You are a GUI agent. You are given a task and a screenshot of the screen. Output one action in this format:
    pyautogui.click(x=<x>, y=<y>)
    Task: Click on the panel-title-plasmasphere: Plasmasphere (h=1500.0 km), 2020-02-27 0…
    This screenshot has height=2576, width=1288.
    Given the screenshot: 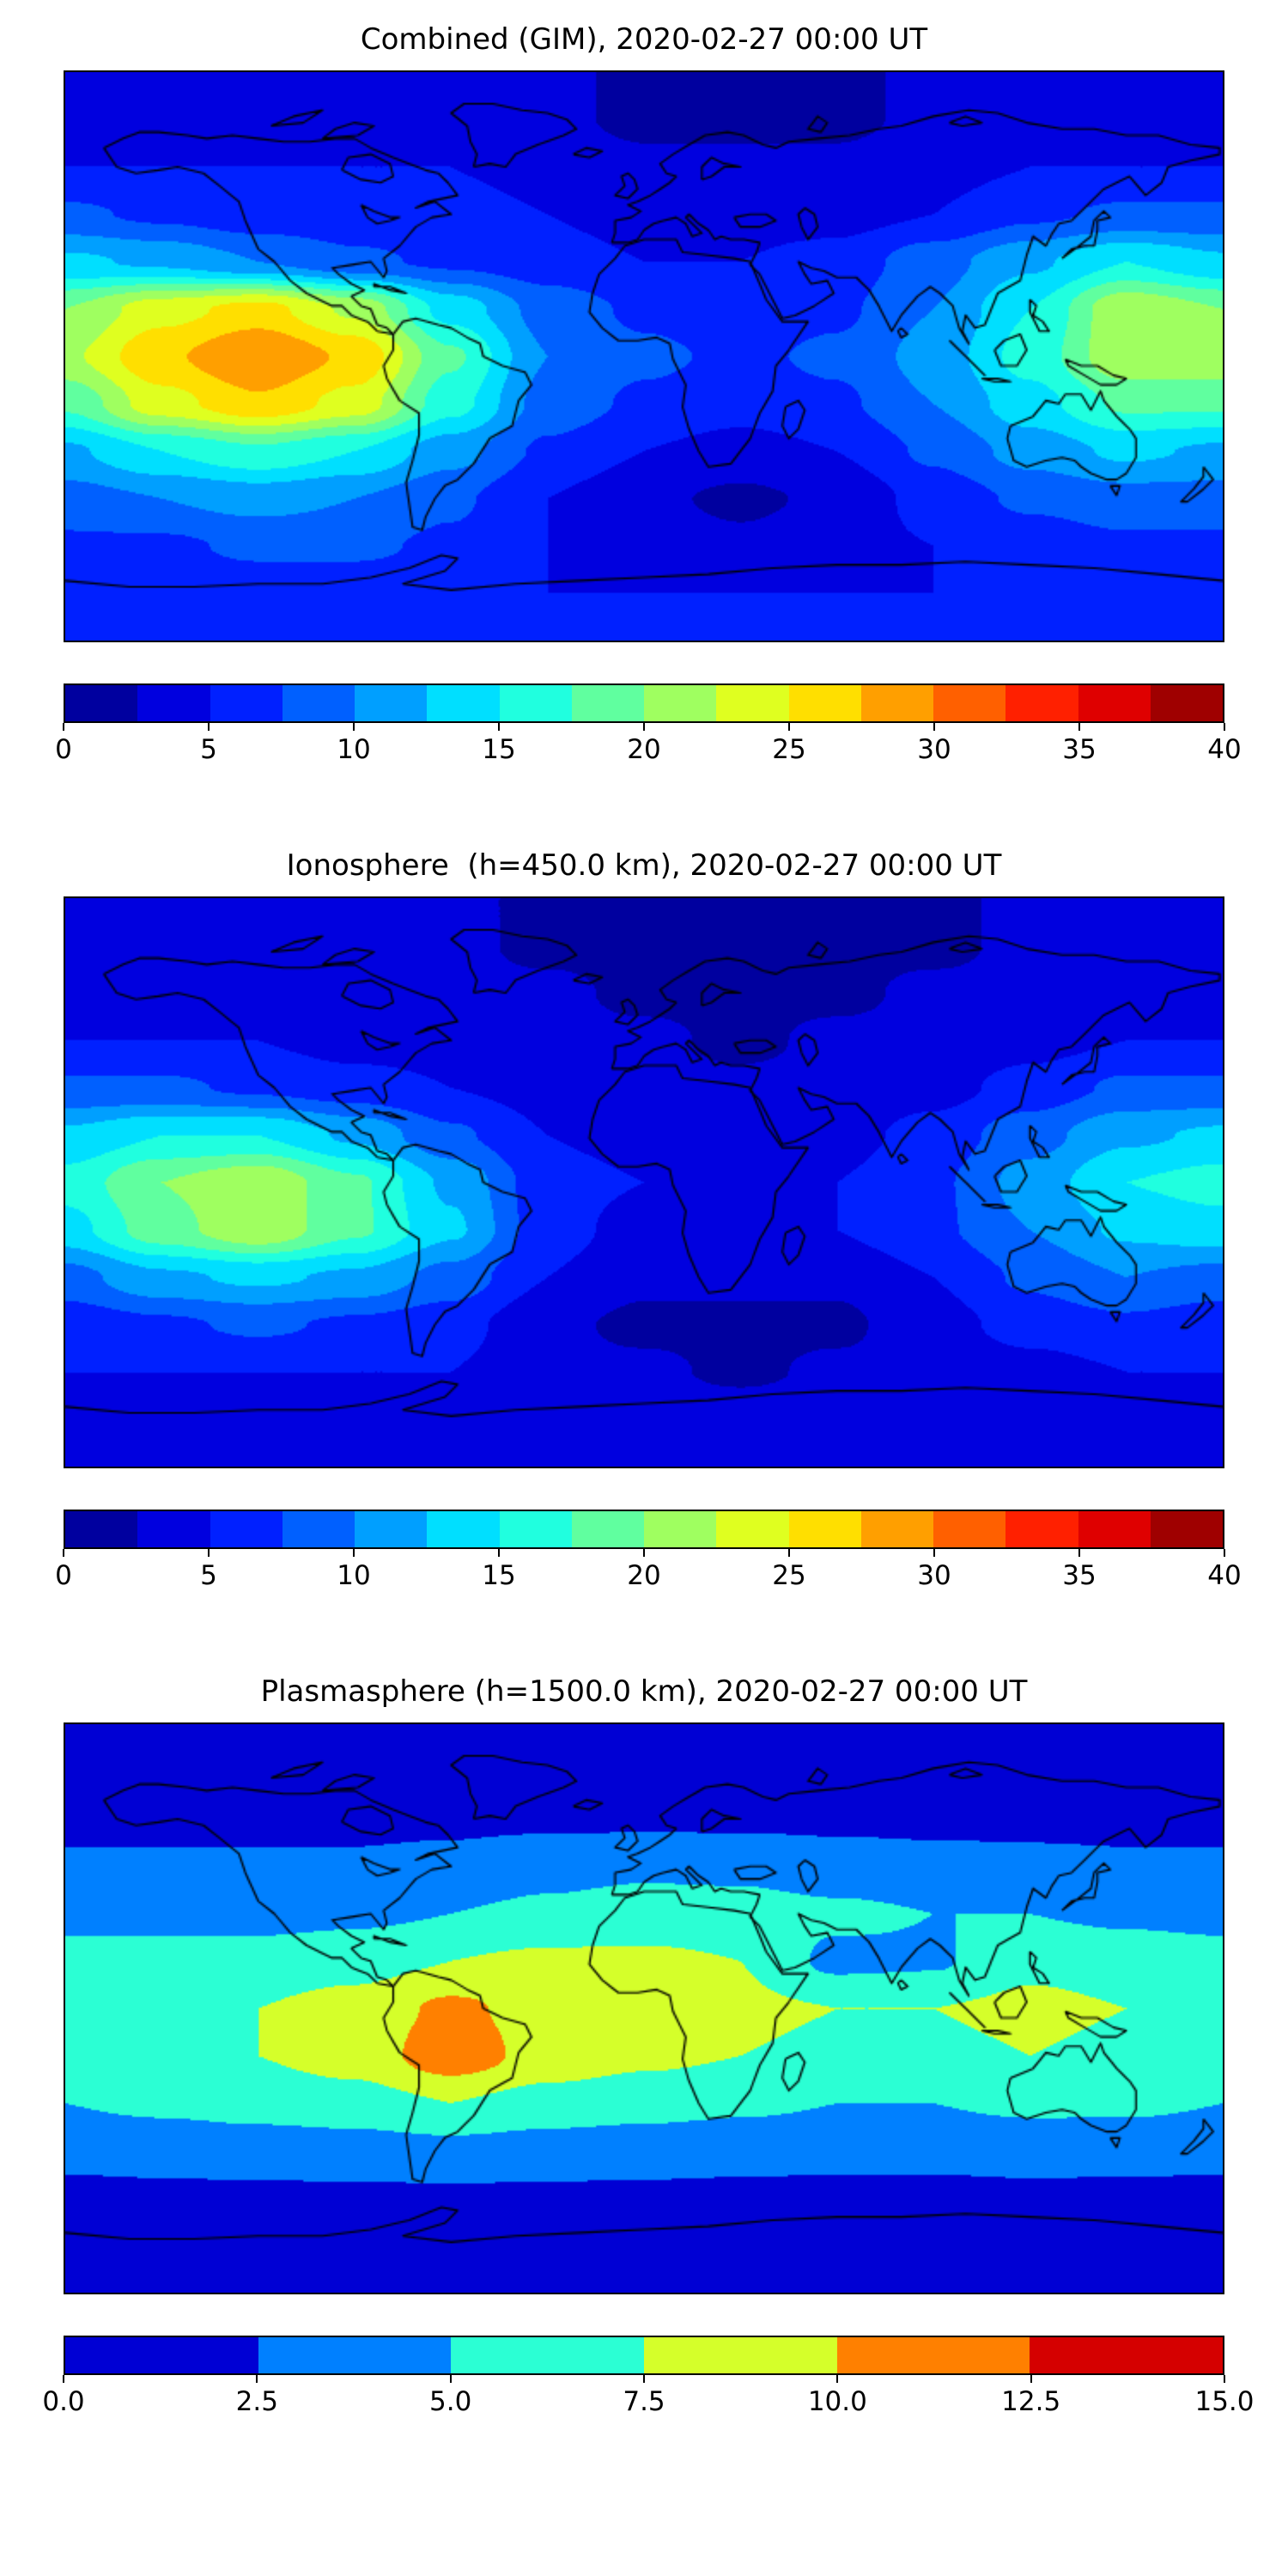 What is the action you would take?
    pyautogui.click(x=644, y=1692)
    